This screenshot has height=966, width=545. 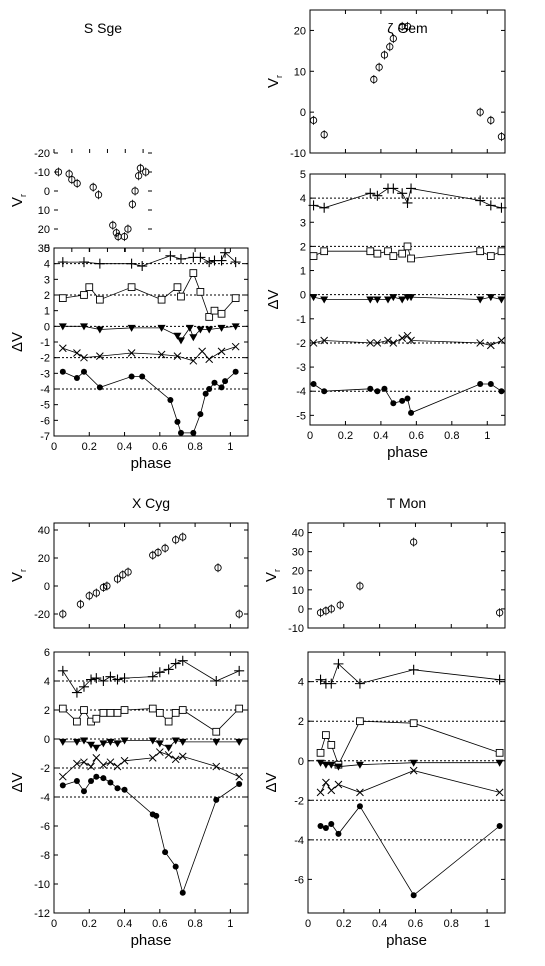 I want to click on y-tick-label: -10, so click(x=298, y=154).